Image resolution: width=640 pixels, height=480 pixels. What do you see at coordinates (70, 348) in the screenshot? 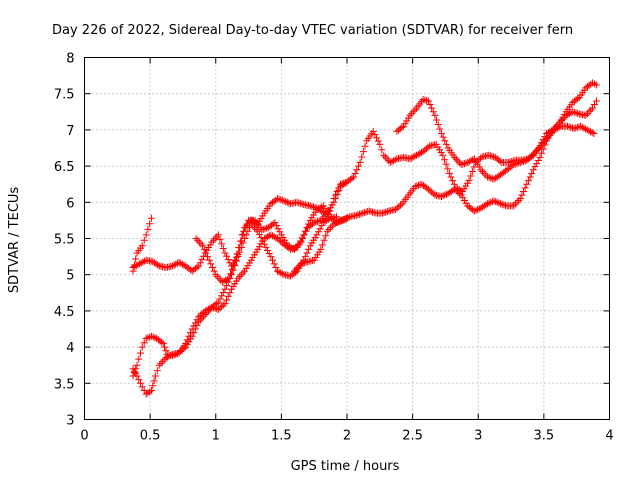
I see `y-tick-label: 4` at bounding box center [70, 348].